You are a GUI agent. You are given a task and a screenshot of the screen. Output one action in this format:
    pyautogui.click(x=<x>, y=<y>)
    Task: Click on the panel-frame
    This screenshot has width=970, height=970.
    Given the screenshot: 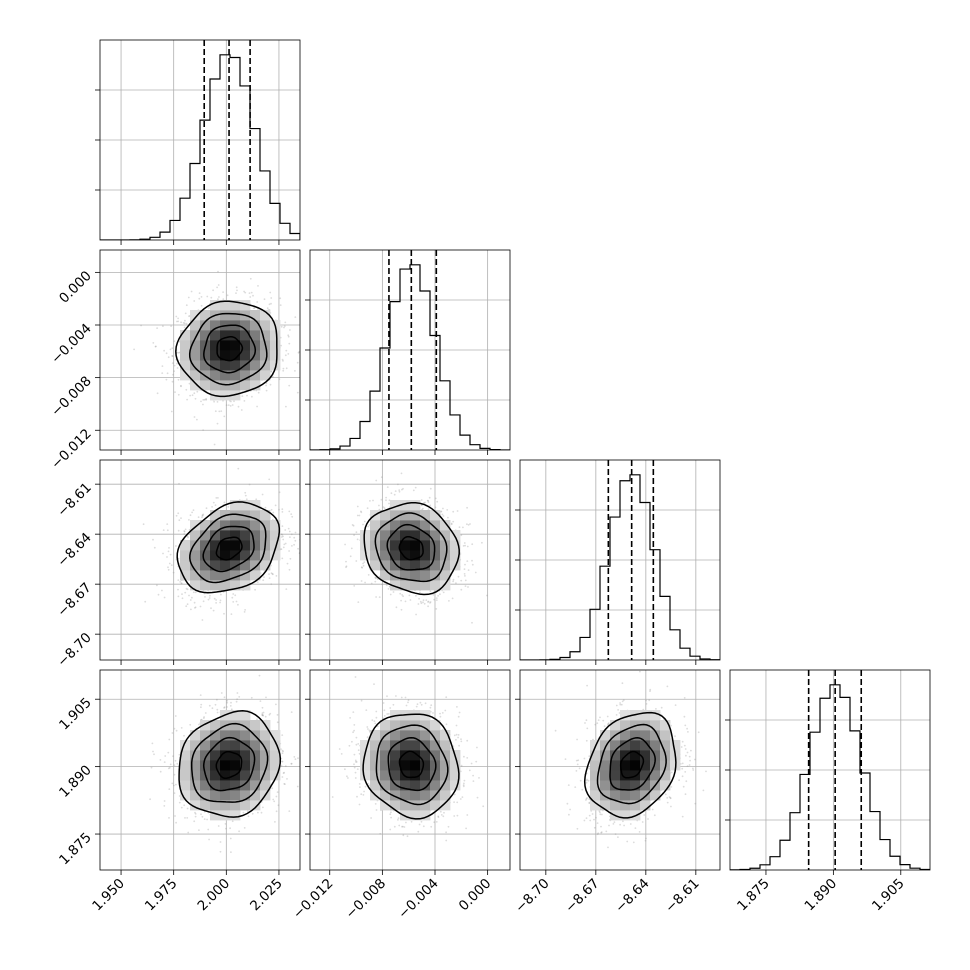 What is the action you would take?
    pyautogui.click(x=410, y=350)
    